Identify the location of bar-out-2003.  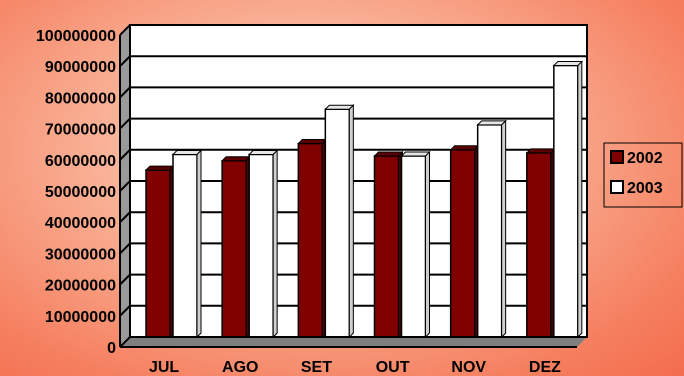
(415, 244).